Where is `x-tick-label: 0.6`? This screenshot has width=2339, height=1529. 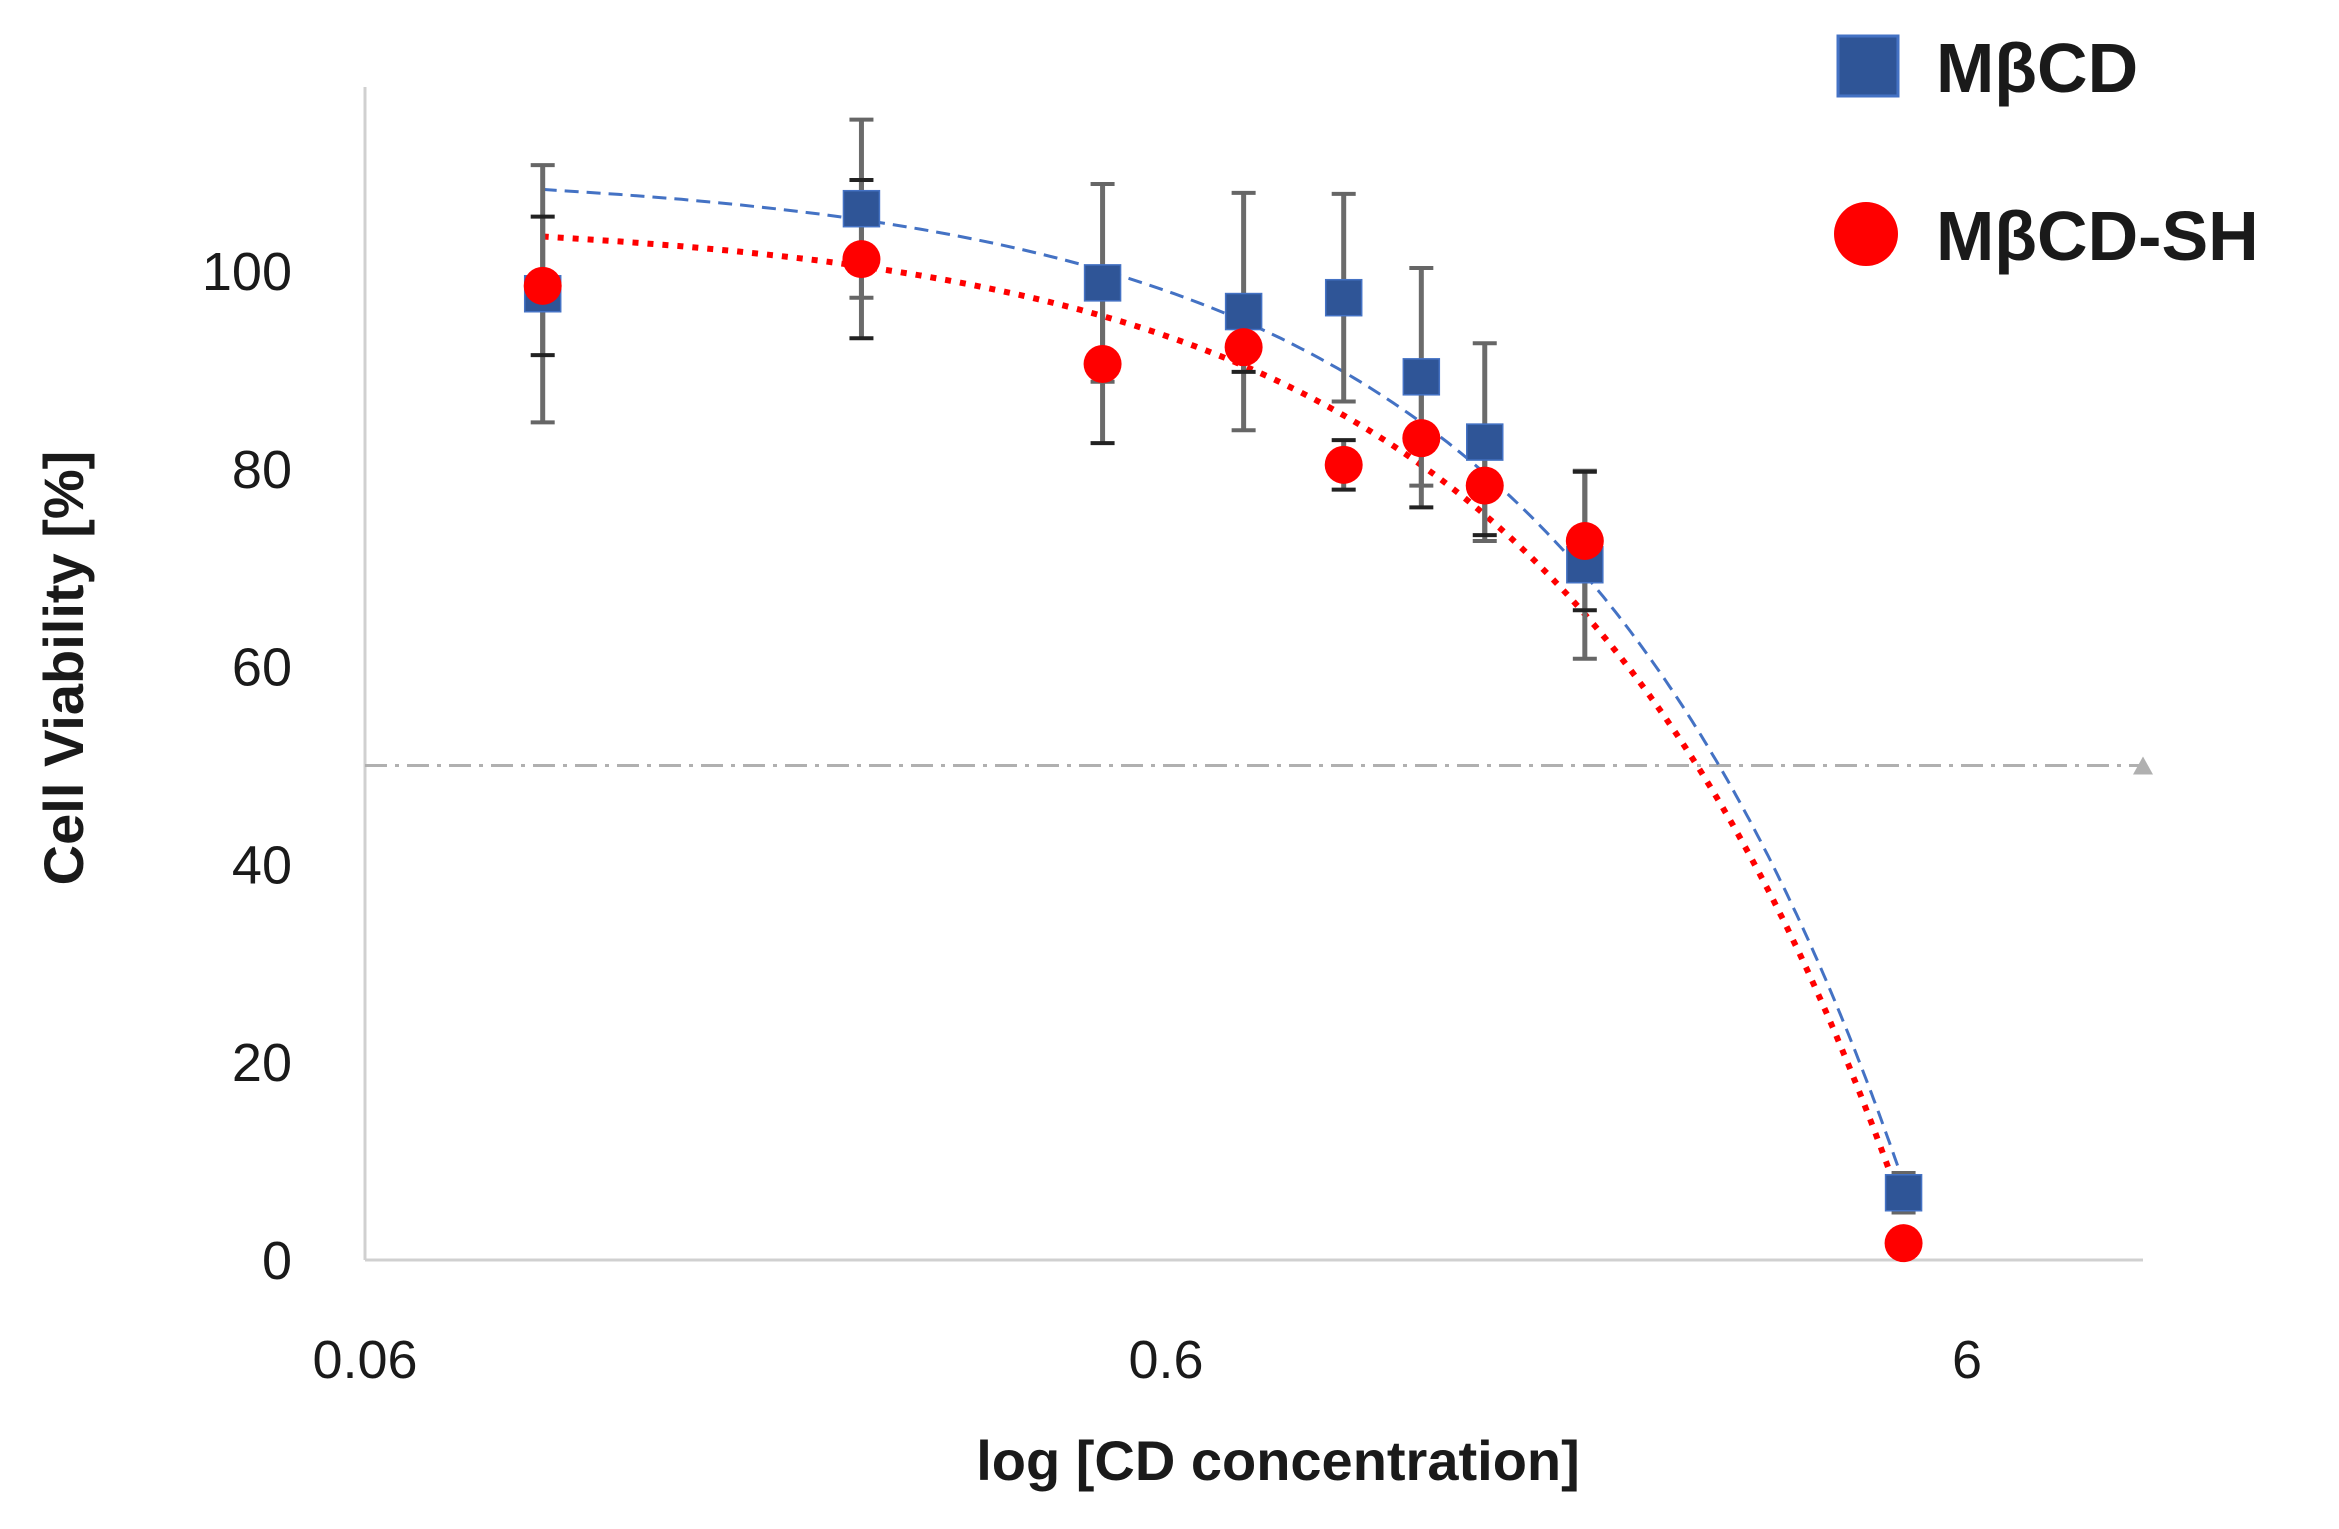
x-tick-label: 0.6 is located at coordinates (1165, 1360).